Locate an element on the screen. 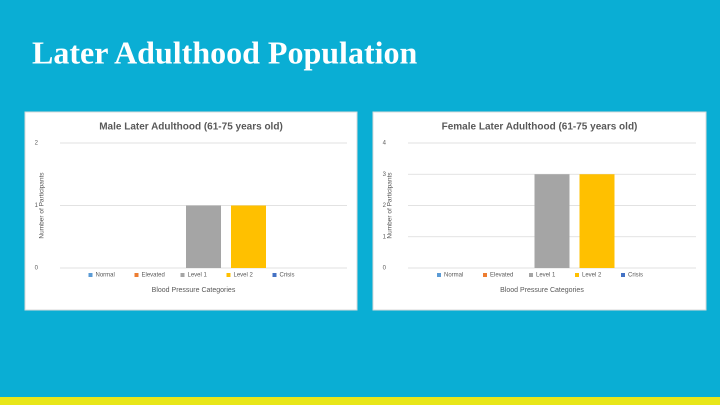 This screenshot has height=410, width=720. chart-title: Male Later Adulthood (61-75 years old) is located at coordinates (191, 127).